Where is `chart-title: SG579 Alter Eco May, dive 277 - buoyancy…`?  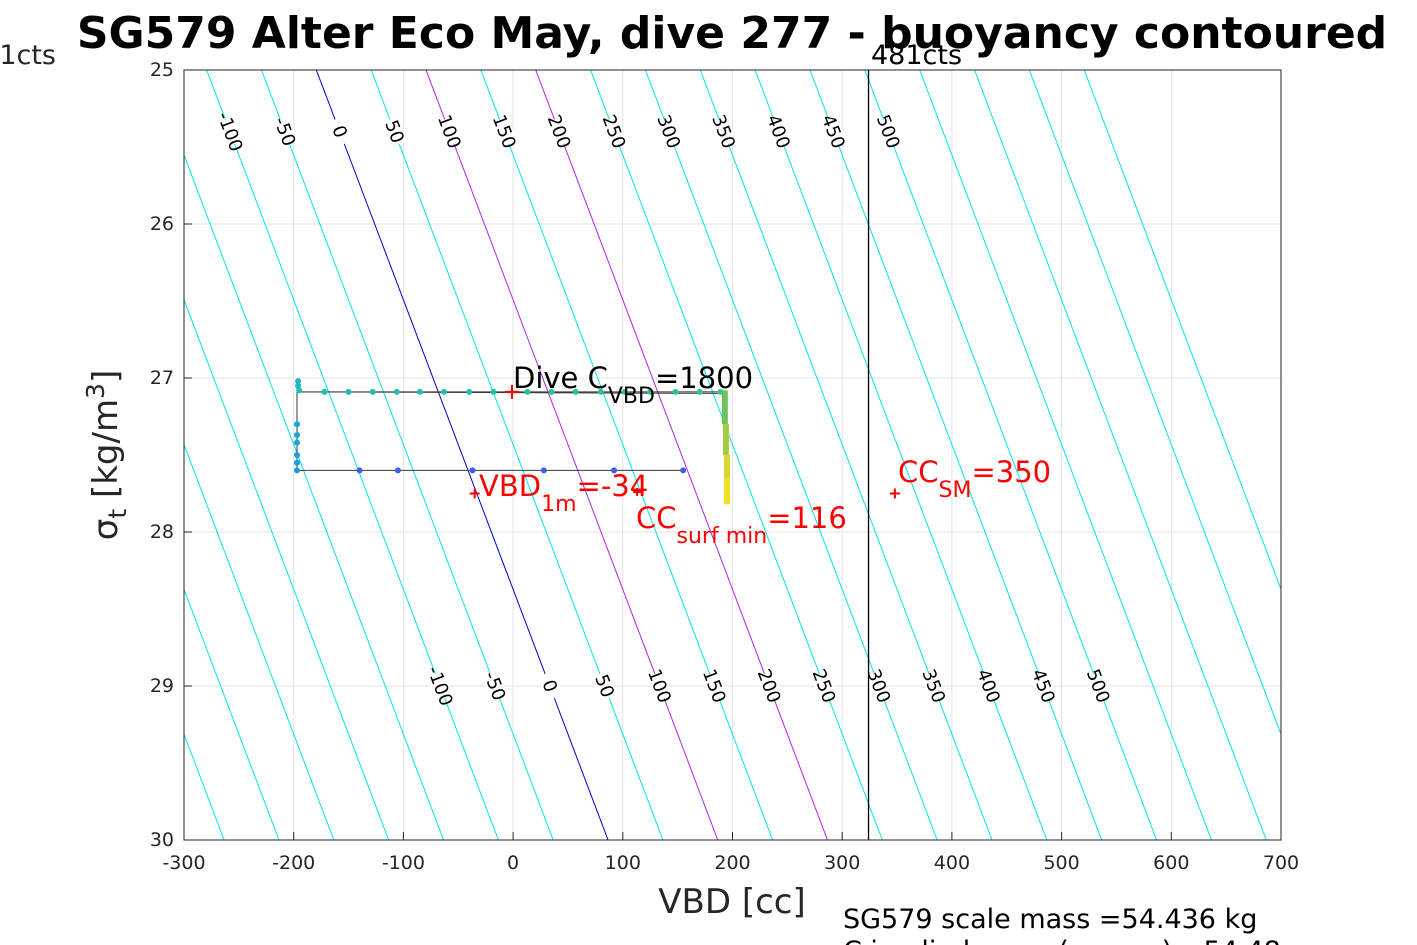 chart-title: SG579 Alter Eco May, dive 277 - buoyancy… is located at coordinates (732, 33).